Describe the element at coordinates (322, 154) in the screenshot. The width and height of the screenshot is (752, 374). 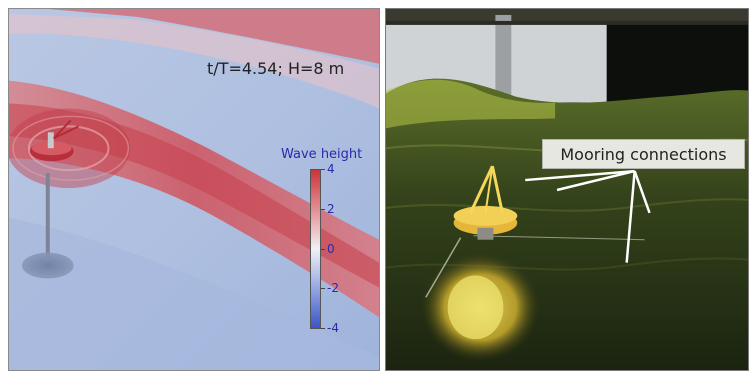
I see `colorbar-title: Wave height` at that location.